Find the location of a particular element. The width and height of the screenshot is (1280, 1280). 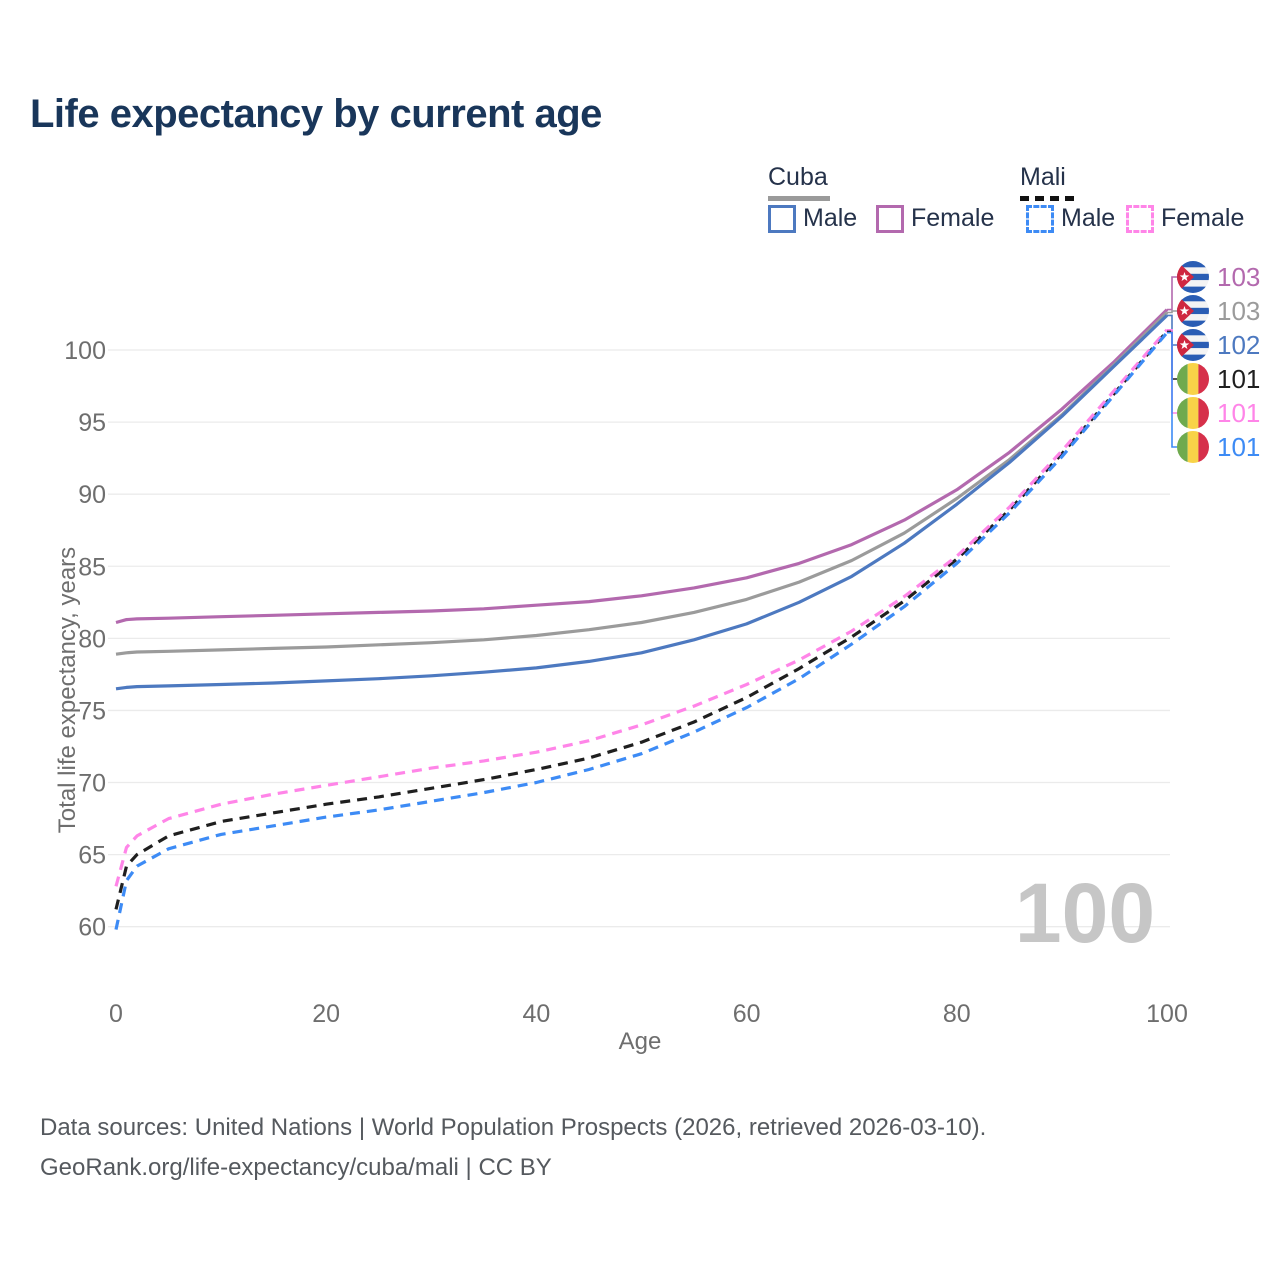

x-tick-label: 40 is located at coordinates (536, 1014).